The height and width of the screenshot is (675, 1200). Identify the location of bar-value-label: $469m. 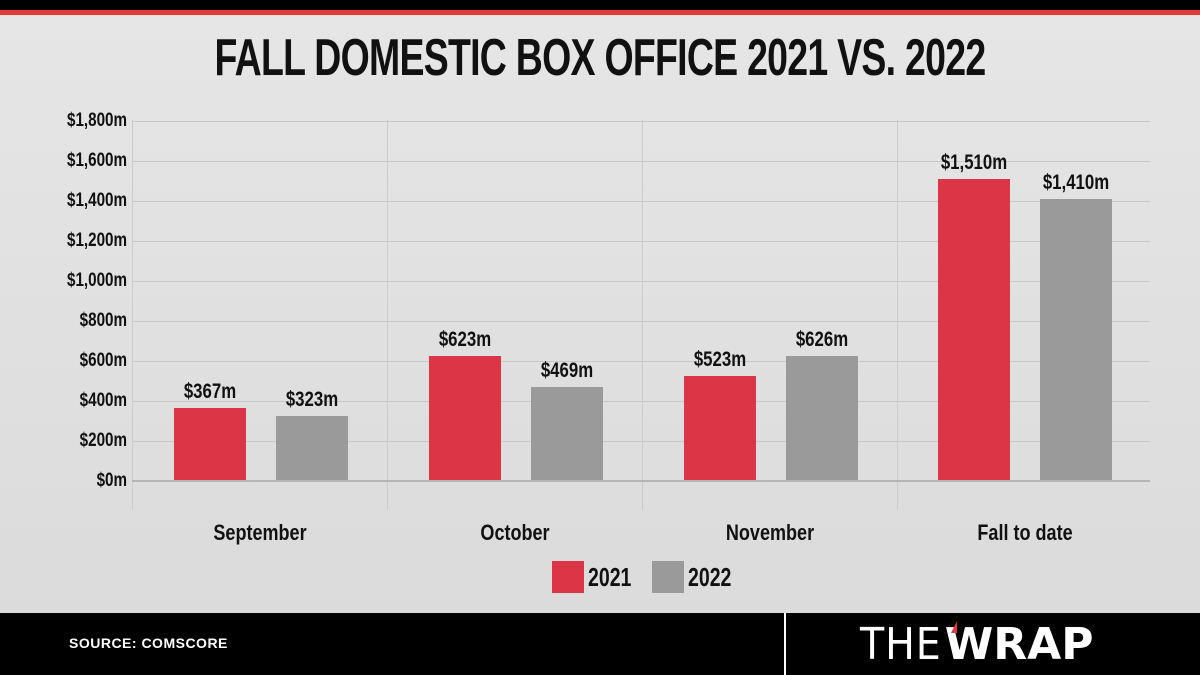
(567, 371).